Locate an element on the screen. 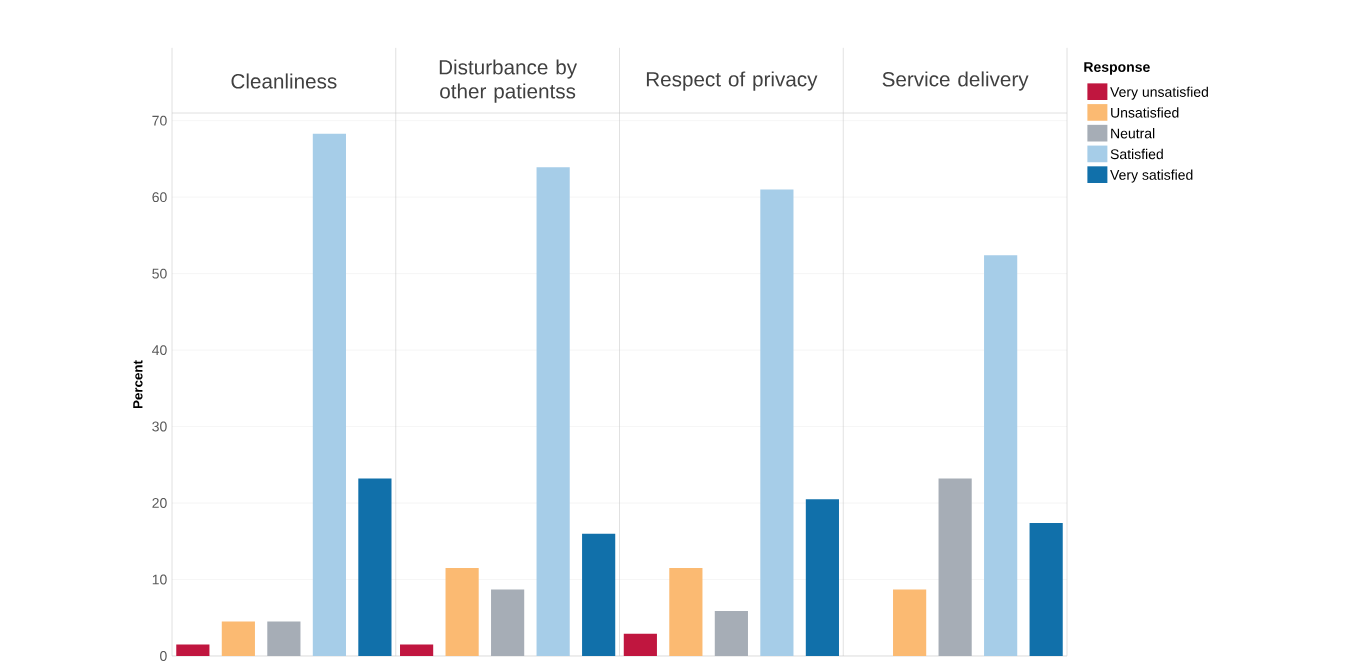  x-tick-label: Respect of privacy is located at coordinates (732, 81).